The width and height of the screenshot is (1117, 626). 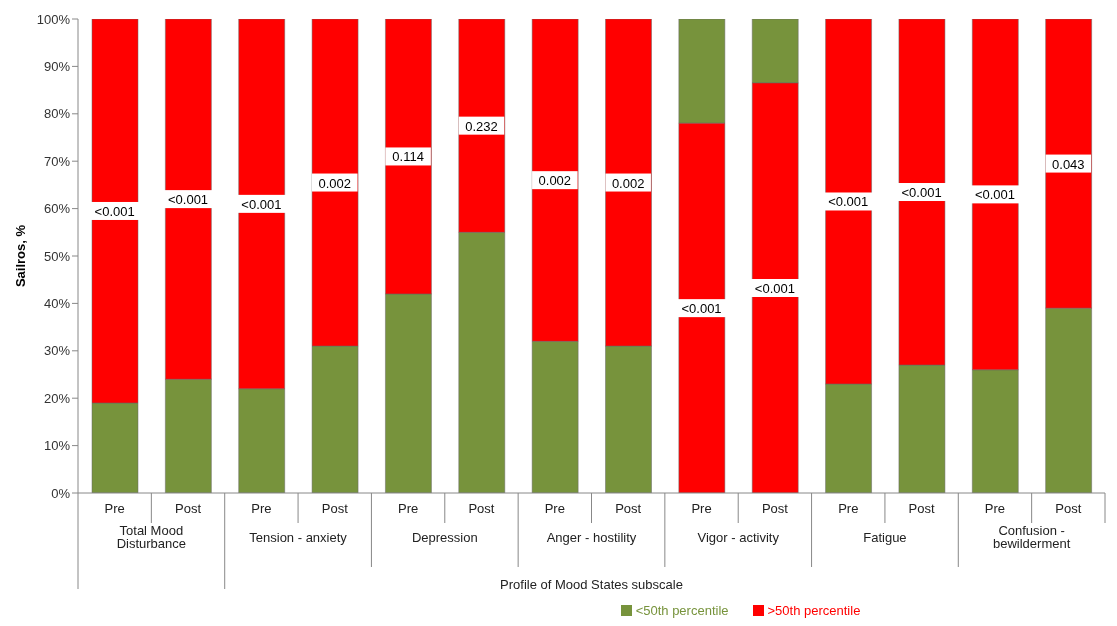 What do you see at coordinates (53, 19) in the screenshot?
I see `y-tick-label: 100%` at bounding box center [53, 19].